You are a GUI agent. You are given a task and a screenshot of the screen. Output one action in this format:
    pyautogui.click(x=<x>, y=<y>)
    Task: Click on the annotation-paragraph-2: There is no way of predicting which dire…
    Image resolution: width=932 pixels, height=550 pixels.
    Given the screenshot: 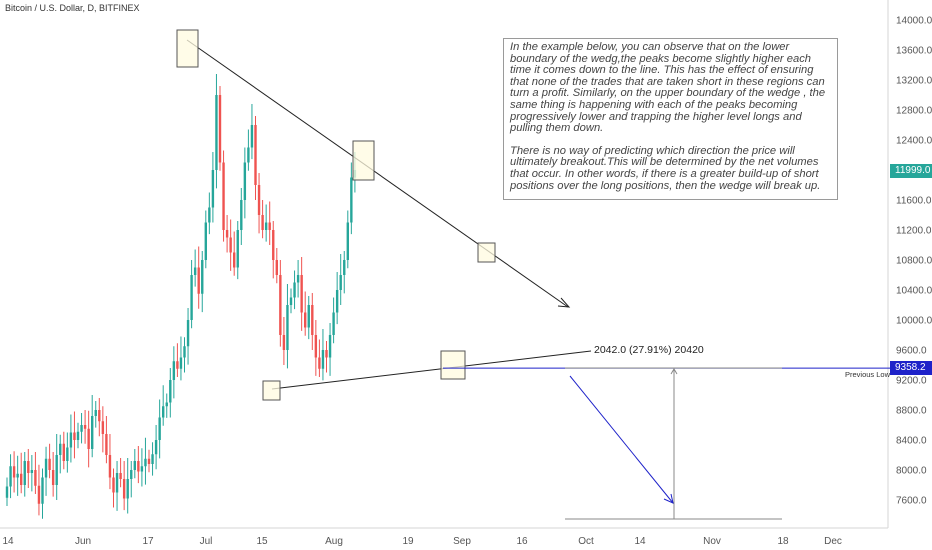 What is the action you would take?
    pyautogui.click(x=665, y=168)
    